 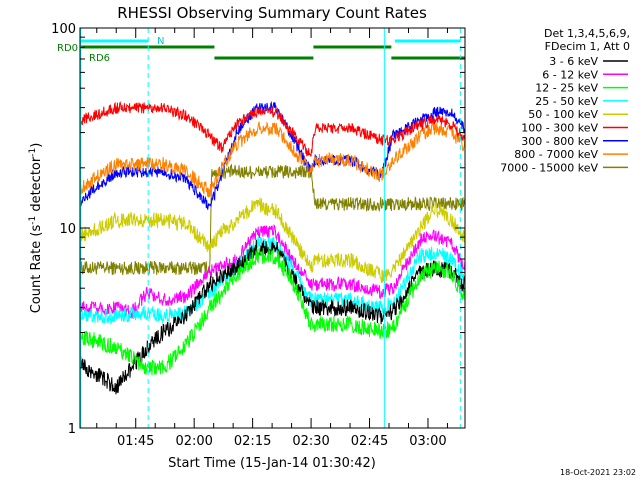 I want to click on y-axis-label: Count Rate (s-1 detector-1), so click(x=36, y=228).